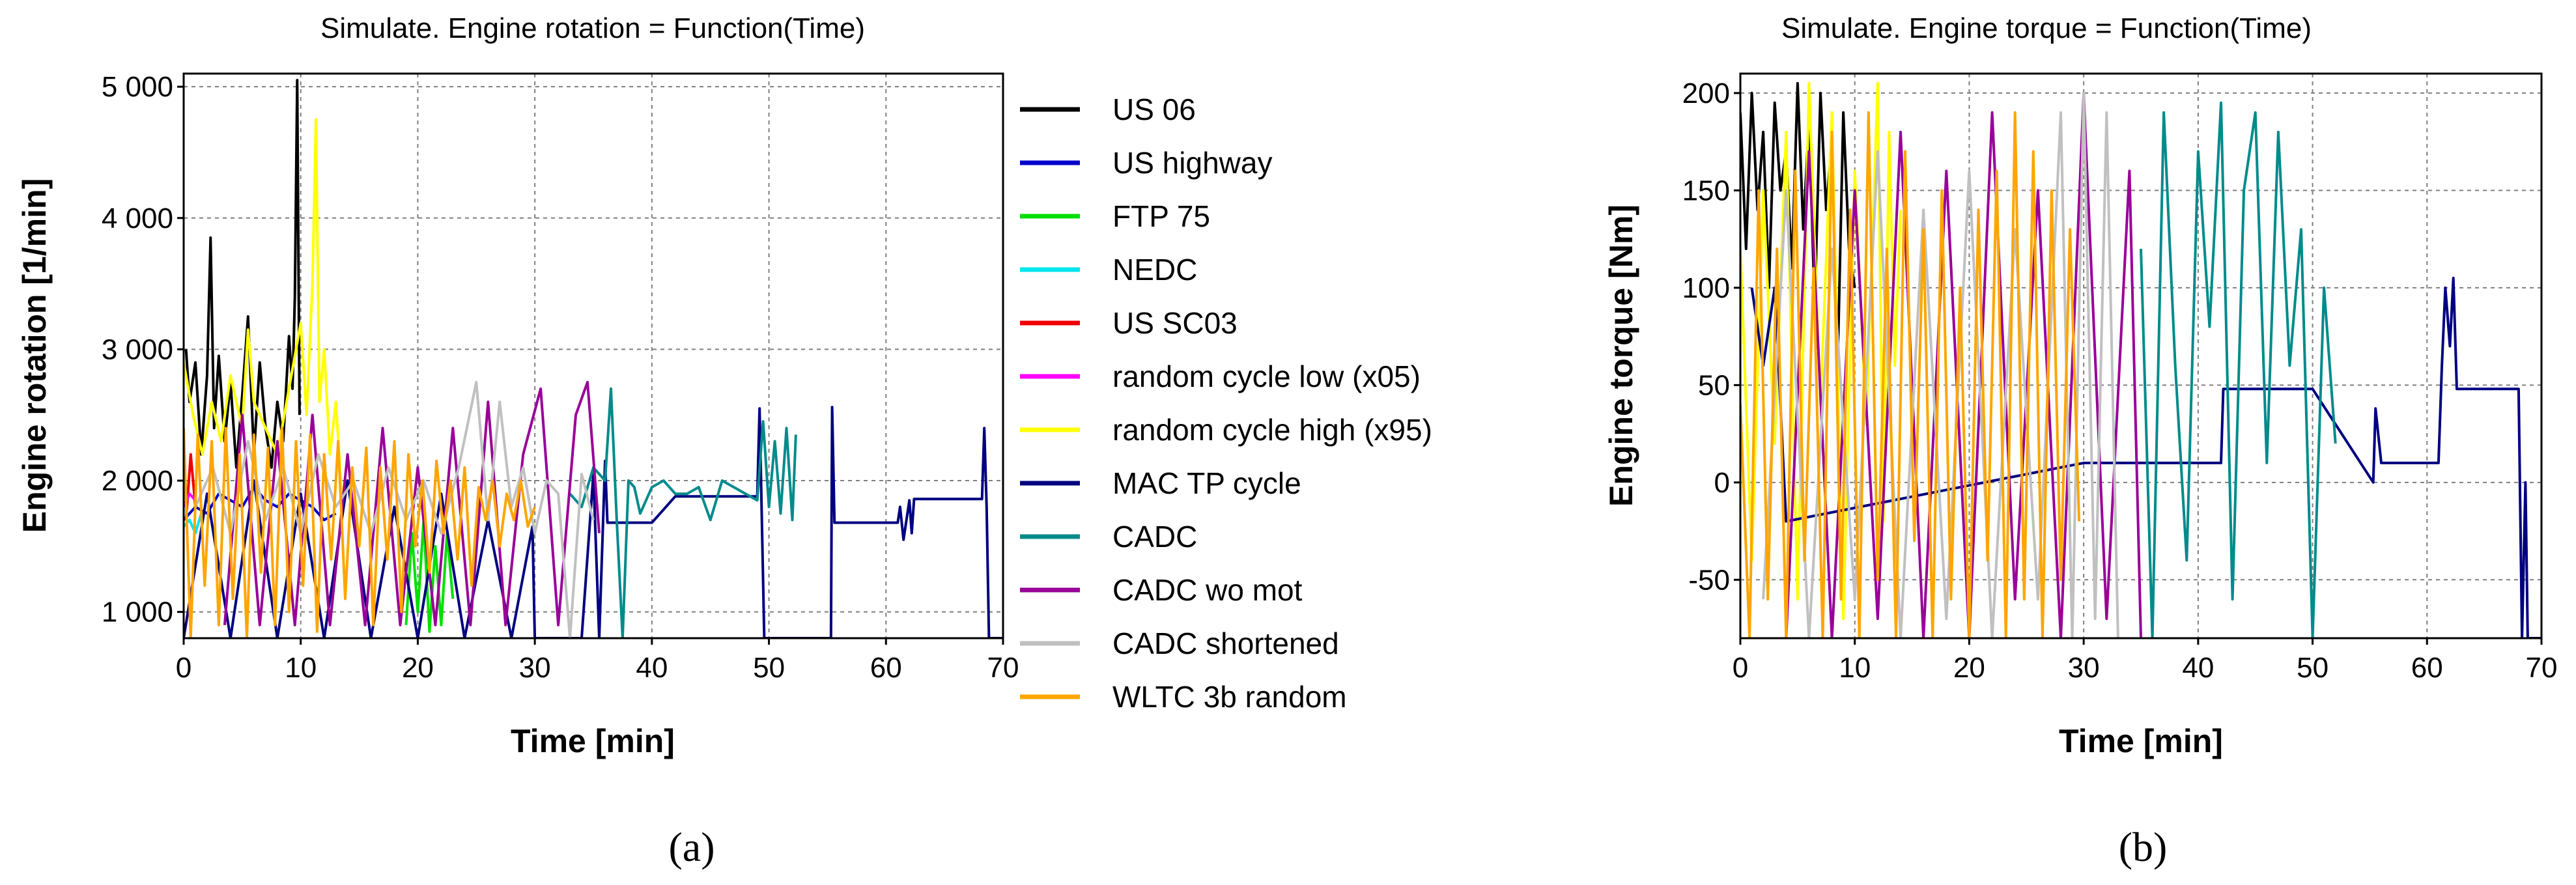  What do you see at coordinates (137, 612) in the screenshot?
I see `y-tick-label: 1 000` at bounding box center [137, 612].